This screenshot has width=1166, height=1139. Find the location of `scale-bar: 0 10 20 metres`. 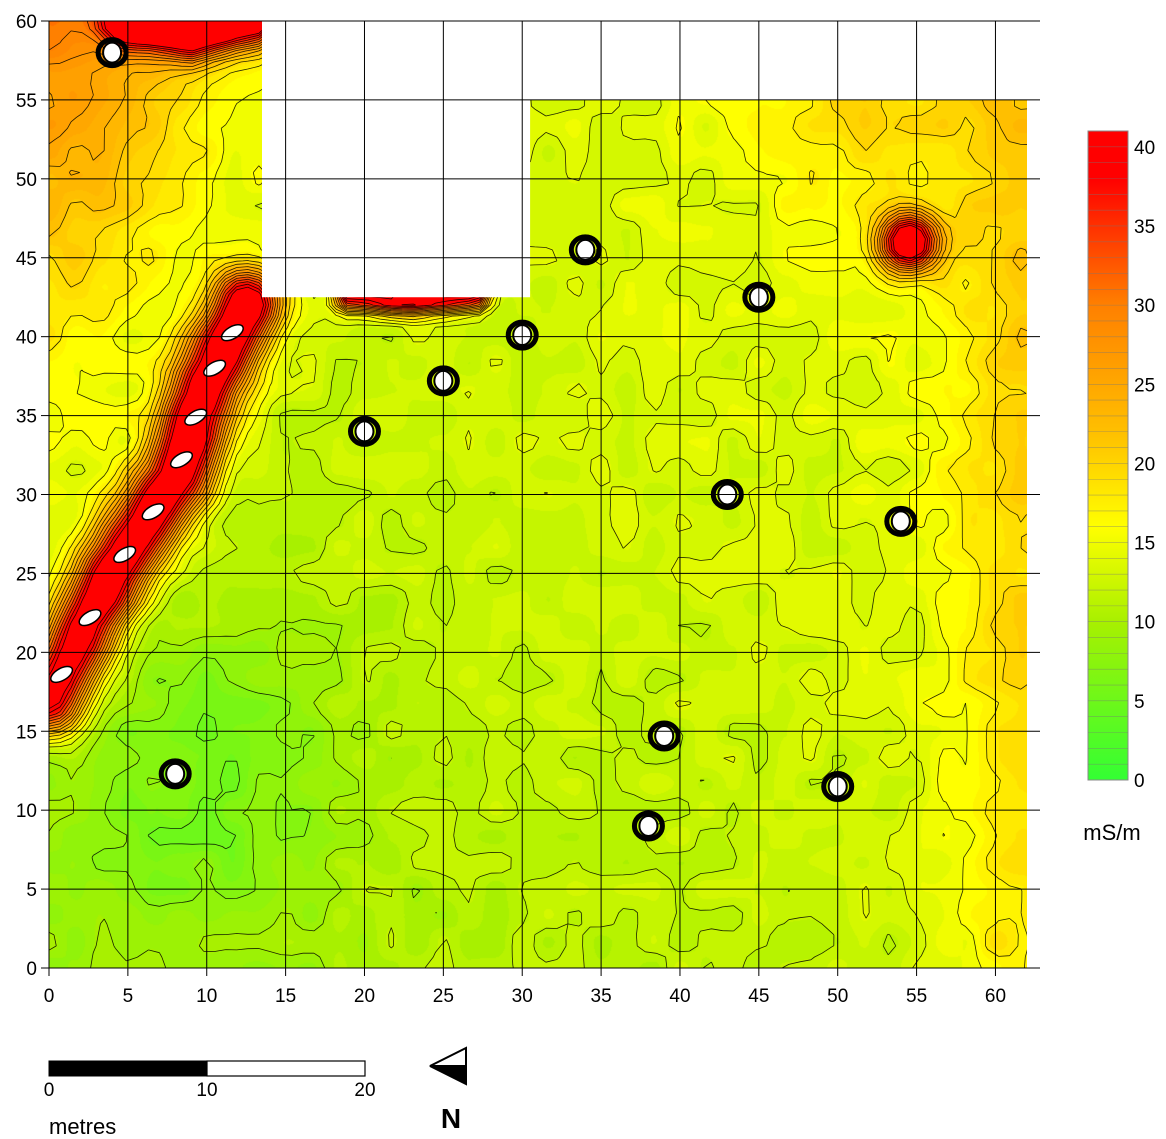

scale-bar: 0 10 20 metres is located at coordinates (210, 1099).